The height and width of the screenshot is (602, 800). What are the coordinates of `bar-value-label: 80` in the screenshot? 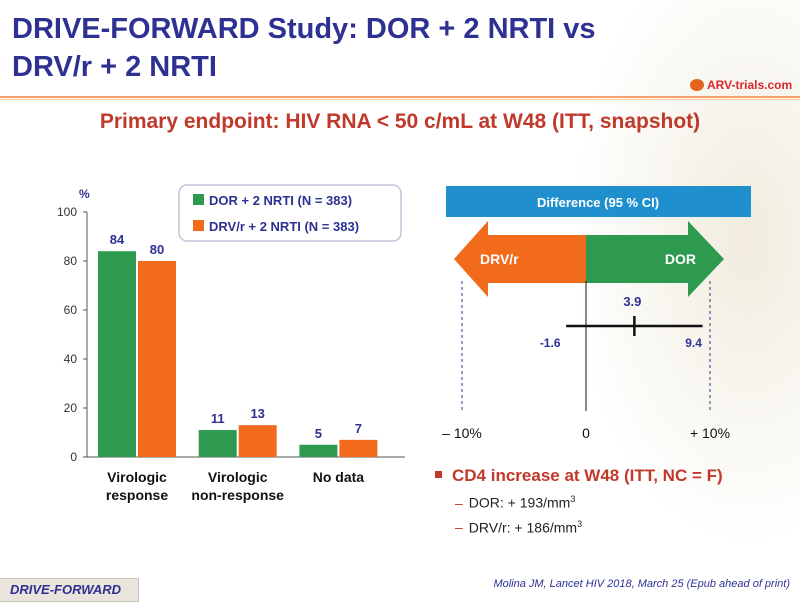 It's located at (157, 249).